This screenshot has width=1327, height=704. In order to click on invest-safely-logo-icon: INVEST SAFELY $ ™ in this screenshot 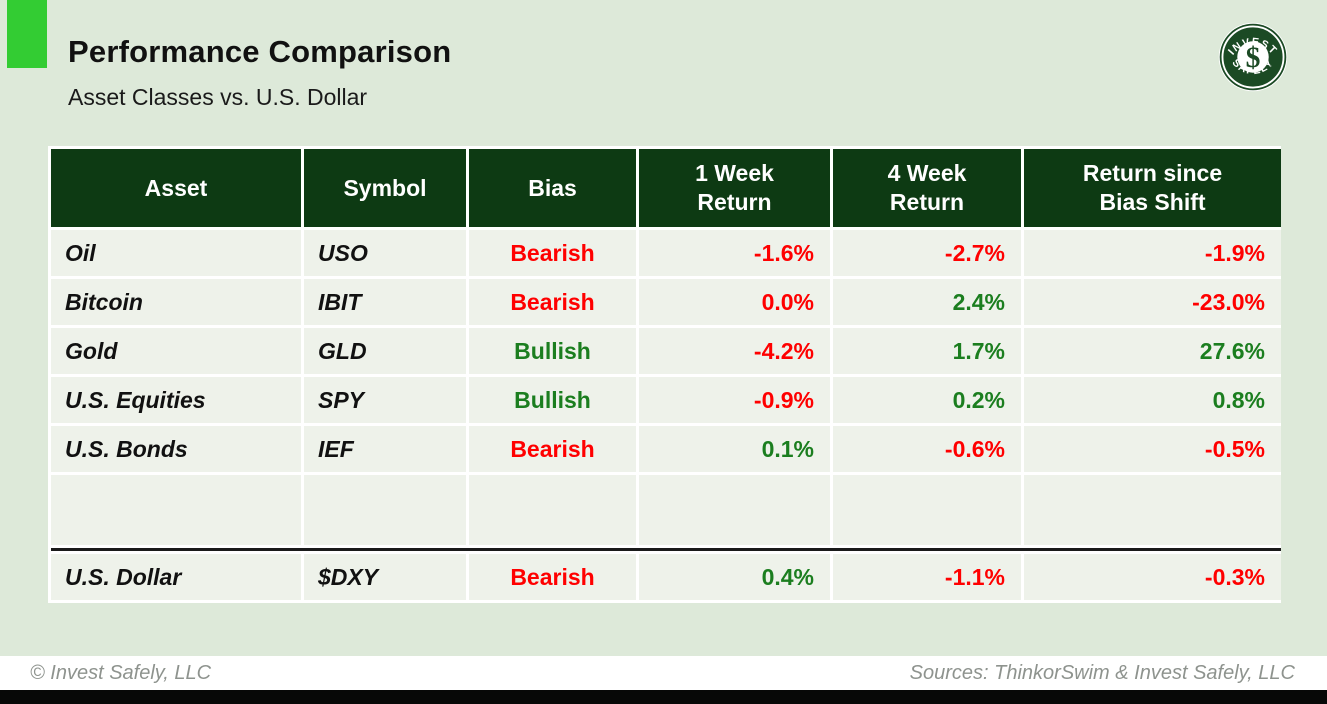, I will do `click(1253, 57)`.